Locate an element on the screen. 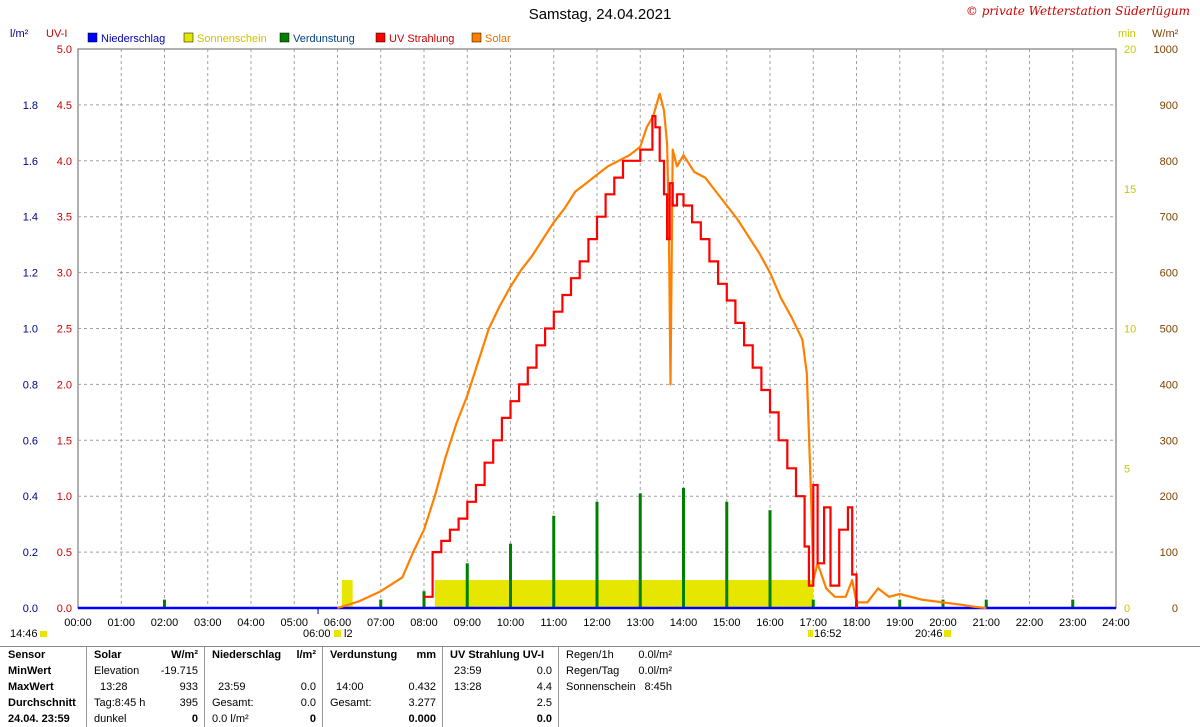 This screenshot has height=727, width=1200. sensor-header: Sensor is located at coordinates (27, 655).